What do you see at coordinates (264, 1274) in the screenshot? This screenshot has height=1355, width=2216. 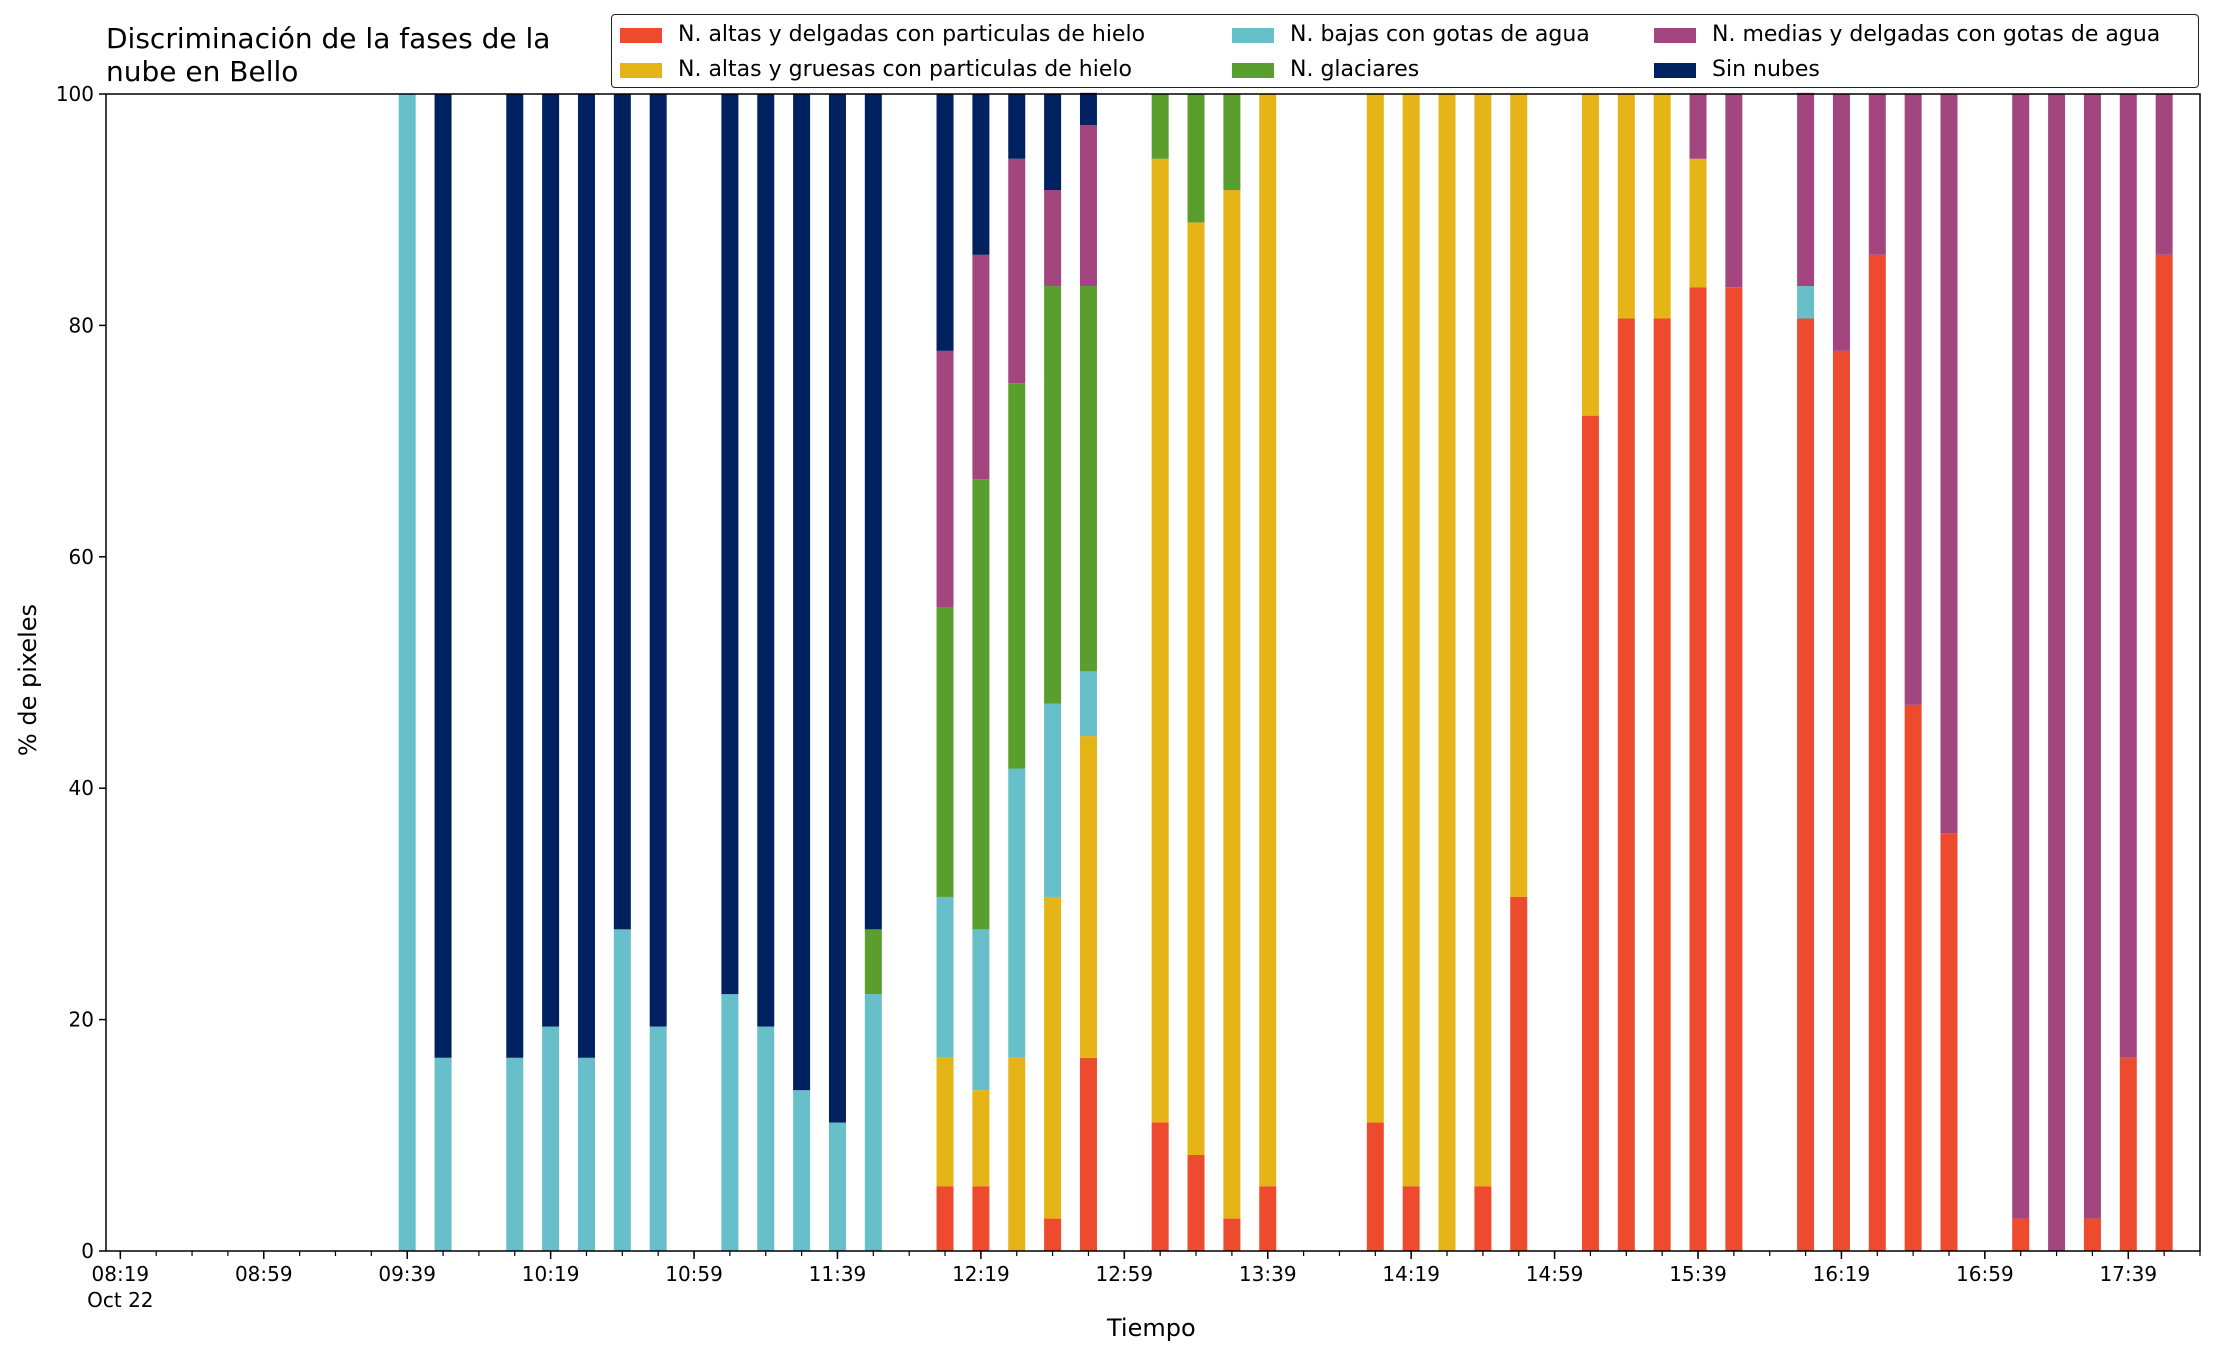 I see `x-tick-label: 08:59` at bounding box center [264, 1274].